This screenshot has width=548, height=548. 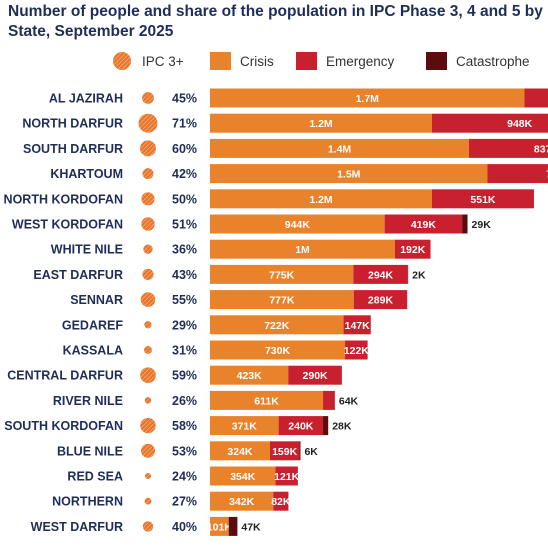 I want to click on bar-crisis-label: 342K, so click(x=242, y=502).